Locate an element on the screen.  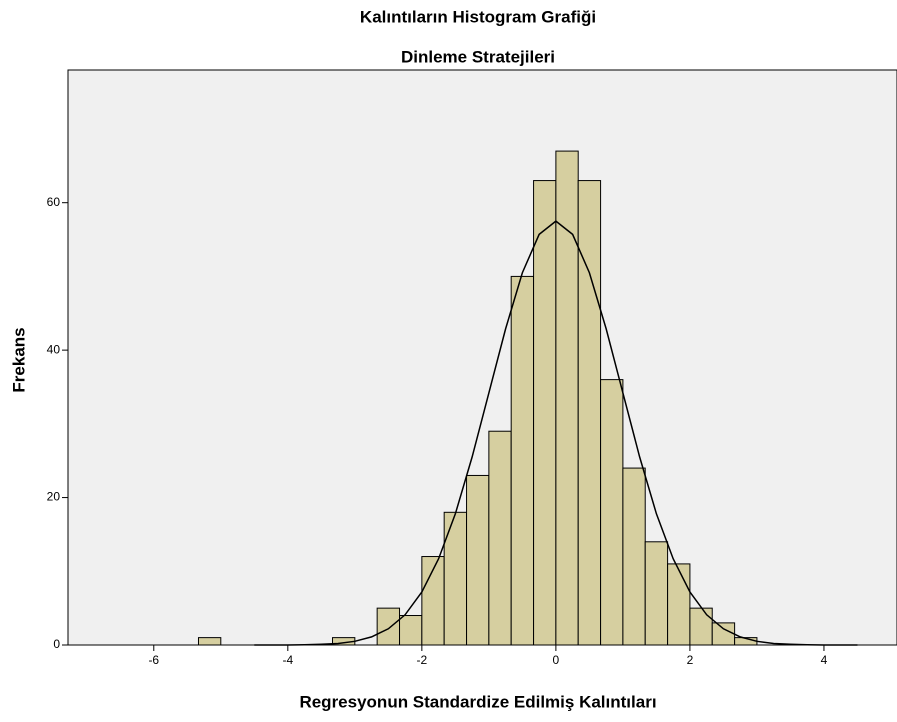
x-tick-label: -2 is located at coordinates (422, 660).